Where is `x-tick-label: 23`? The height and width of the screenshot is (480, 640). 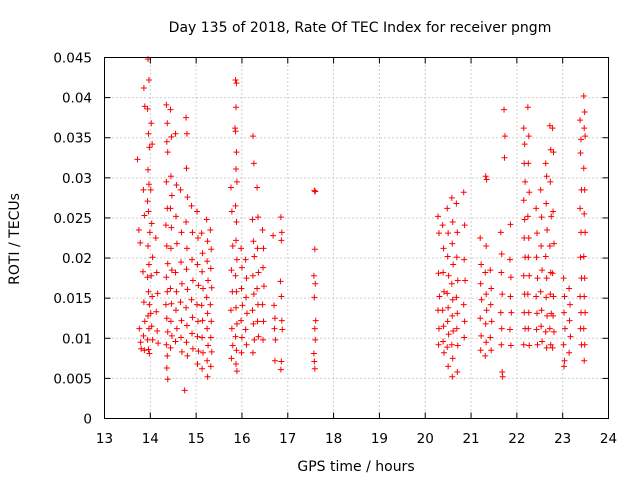 x-tick-label: 23 is located at coordinates (562, 439).